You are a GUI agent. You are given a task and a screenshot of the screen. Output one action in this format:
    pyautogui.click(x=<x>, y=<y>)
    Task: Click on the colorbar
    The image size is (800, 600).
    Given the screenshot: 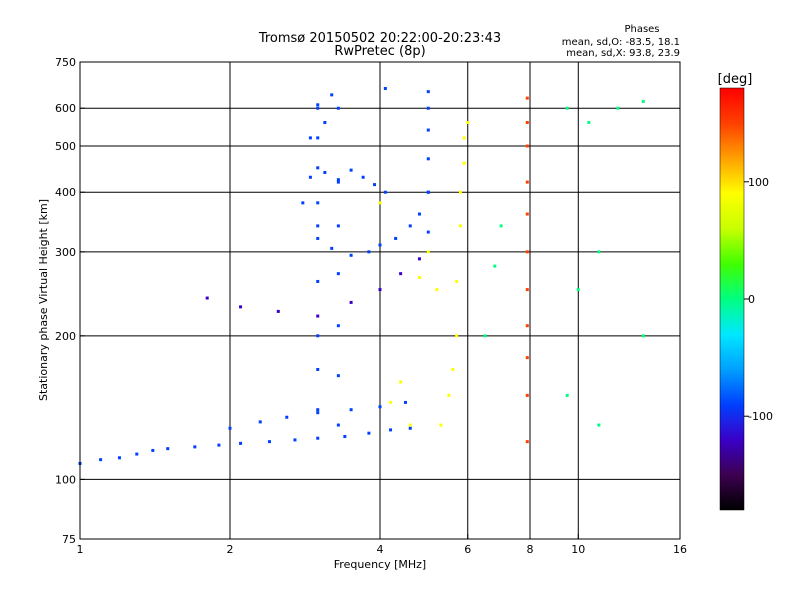 What is the action you would take?
    pyautogui.click(x=732, y=299)
    